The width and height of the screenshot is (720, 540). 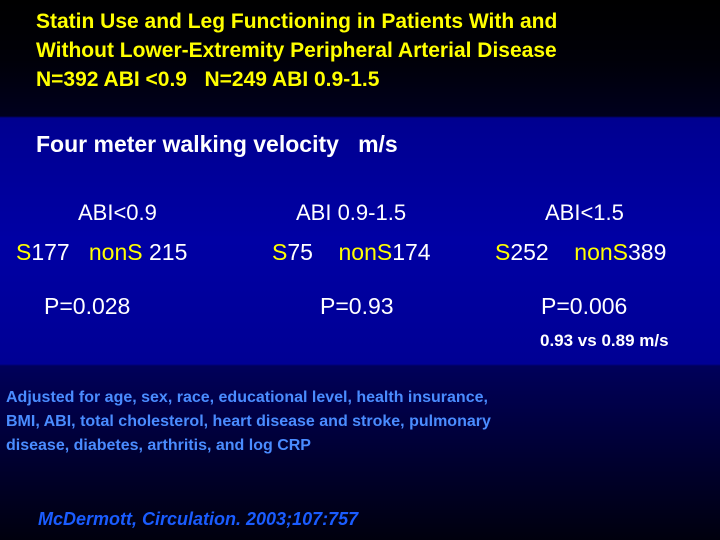 What do you see at coordinates (300, 252) in the screenshot?
I see `statin-count: 75` at bounding box center [300, 252].